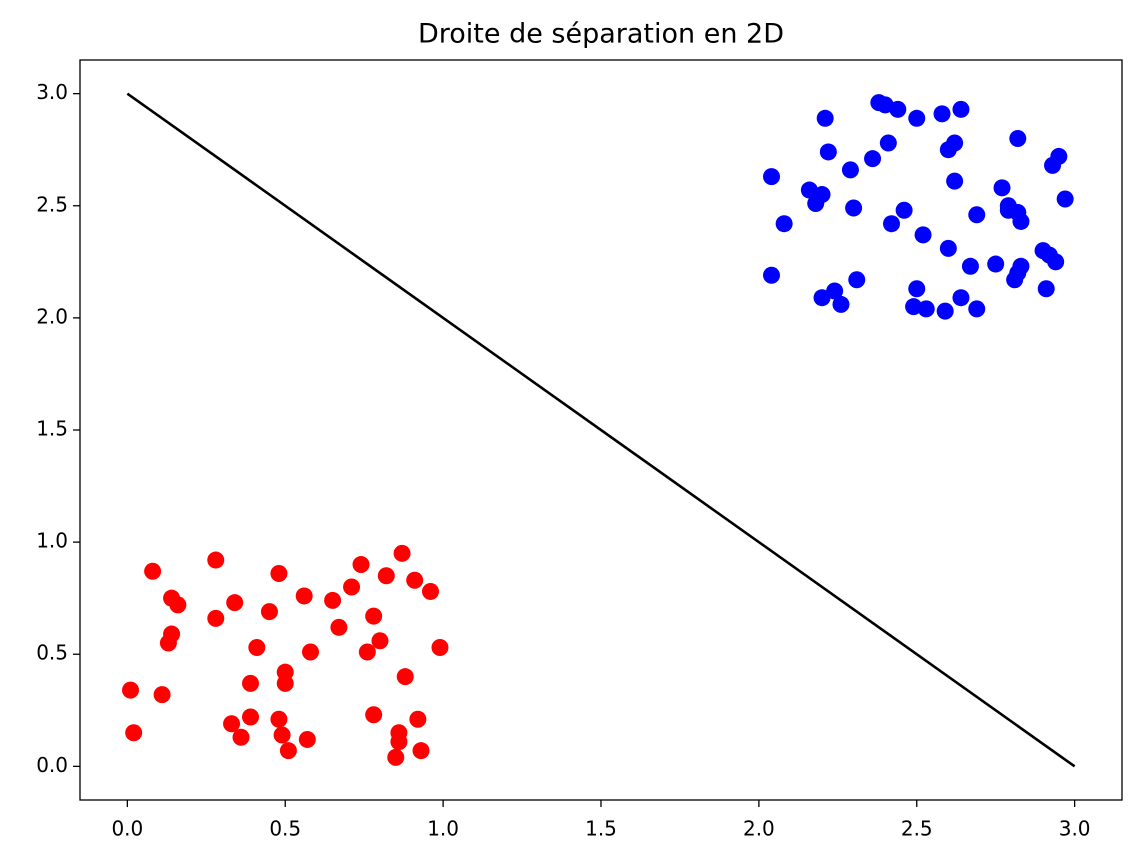 This screenshot has height=868, width=1141. Describe the element at coordinates (52, 204) in the screenshot. I see `y-tick-label: 2.5` at that location.